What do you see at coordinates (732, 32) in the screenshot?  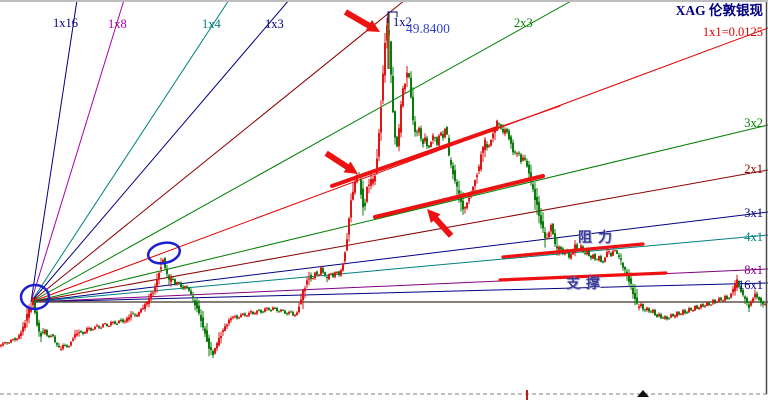 I see `gann-scale-note: 1x1=0.0125` at bounding box center [732, 32].